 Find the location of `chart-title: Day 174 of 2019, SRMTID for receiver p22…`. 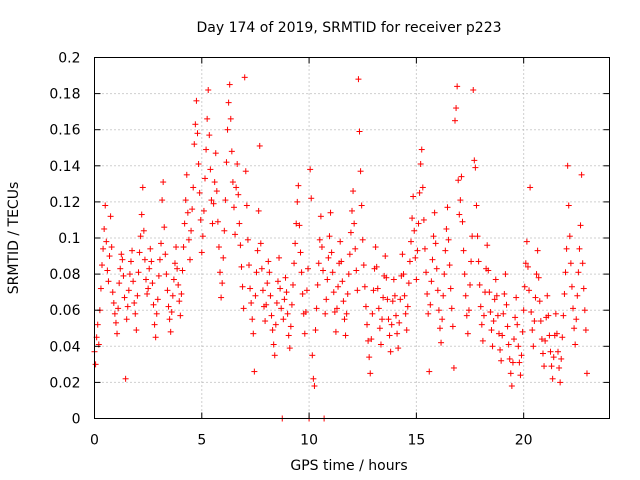

chart-title: Day 174 of 2019, SRMTID for receiver p22… is located at coordinates (348, 28).